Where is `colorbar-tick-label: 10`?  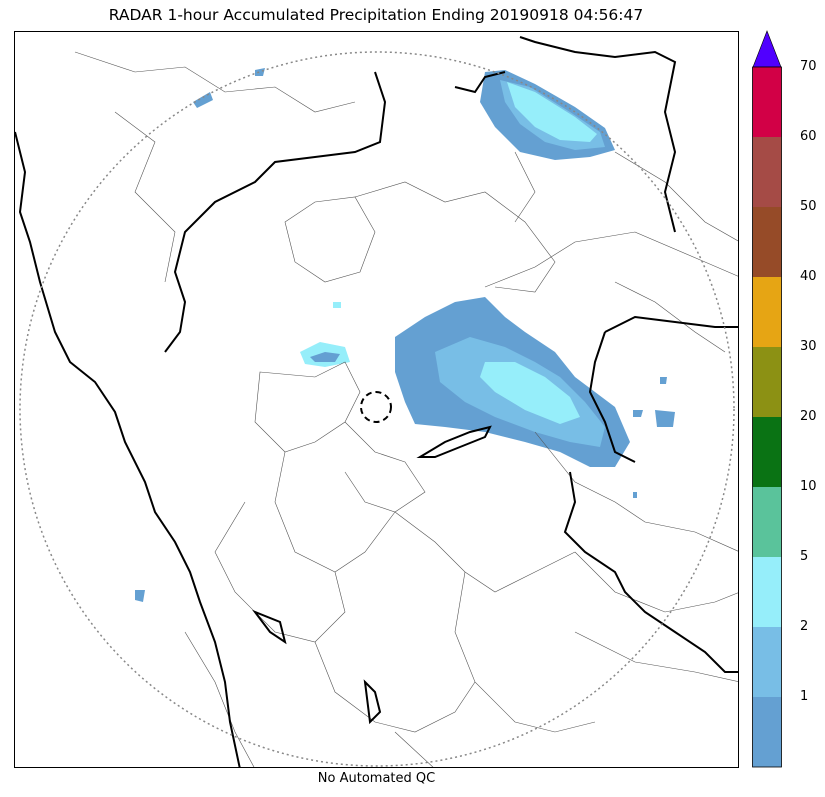 colorbar-tick-label: 10 is located at coordinates (808, 486).